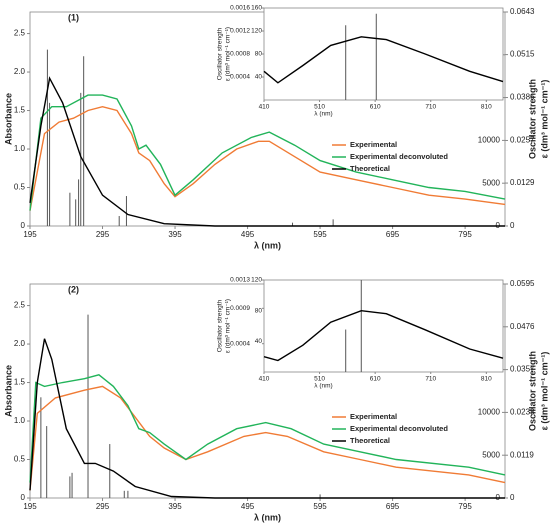 The width and height of the screenshot is (550, 528). I want to click on inset-y-tick-label: 0.0008, so click(240, 54).